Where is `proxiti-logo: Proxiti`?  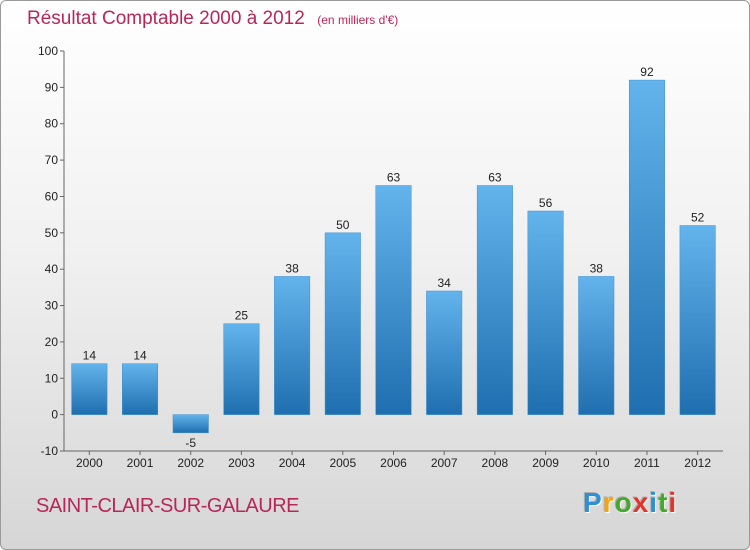 proxiti-logo: Proxiti is located at coordinates (630, 503).